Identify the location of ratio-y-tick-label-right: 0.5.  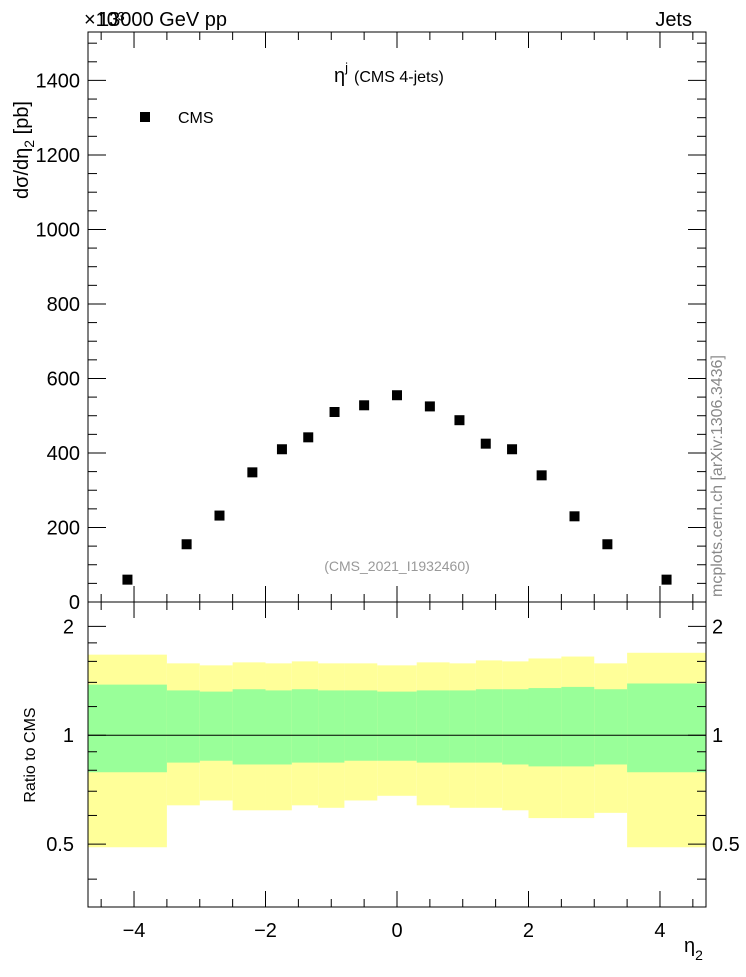
(726, 845).